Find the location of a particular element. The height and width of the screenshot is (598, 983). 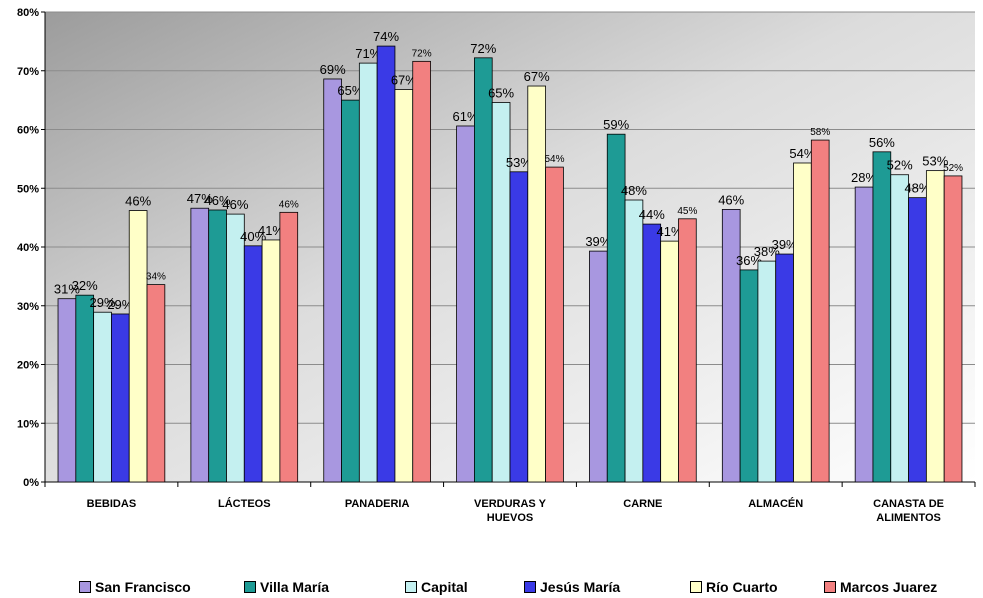

y-tick-label: 80% is located at coordinates (28, 13).